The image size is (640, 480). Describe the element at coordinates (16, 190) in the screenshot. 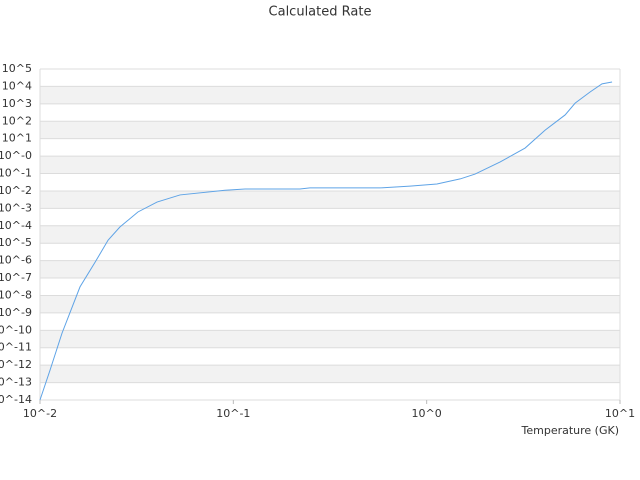

I see `y-tick-label: 10^-2` at that location.